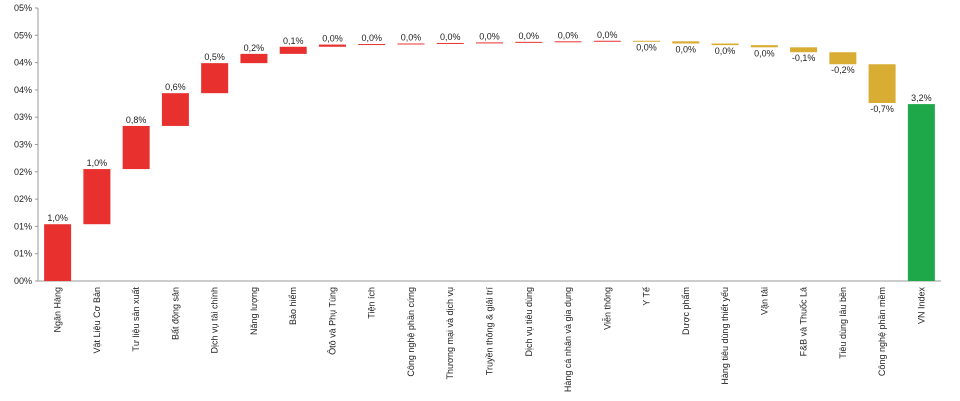 This screenshot has width=960, height=401. I want to click on x-tick-label: Tư liệu sản xuất, so click(136, 319).